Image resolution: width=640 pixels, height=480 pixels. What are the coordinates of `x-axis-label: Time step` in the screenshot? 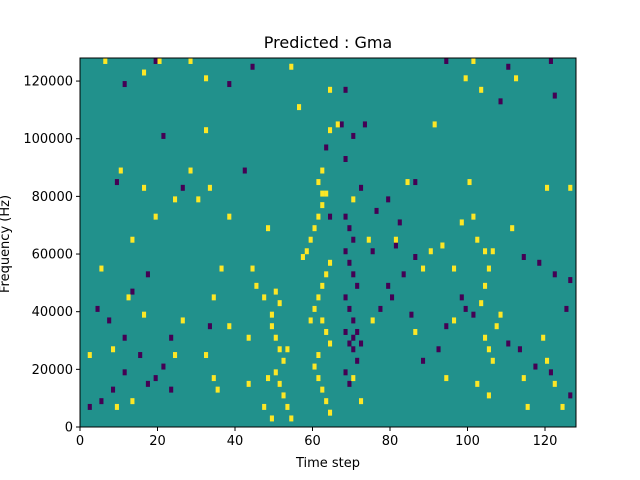 It's located at (327, 463).